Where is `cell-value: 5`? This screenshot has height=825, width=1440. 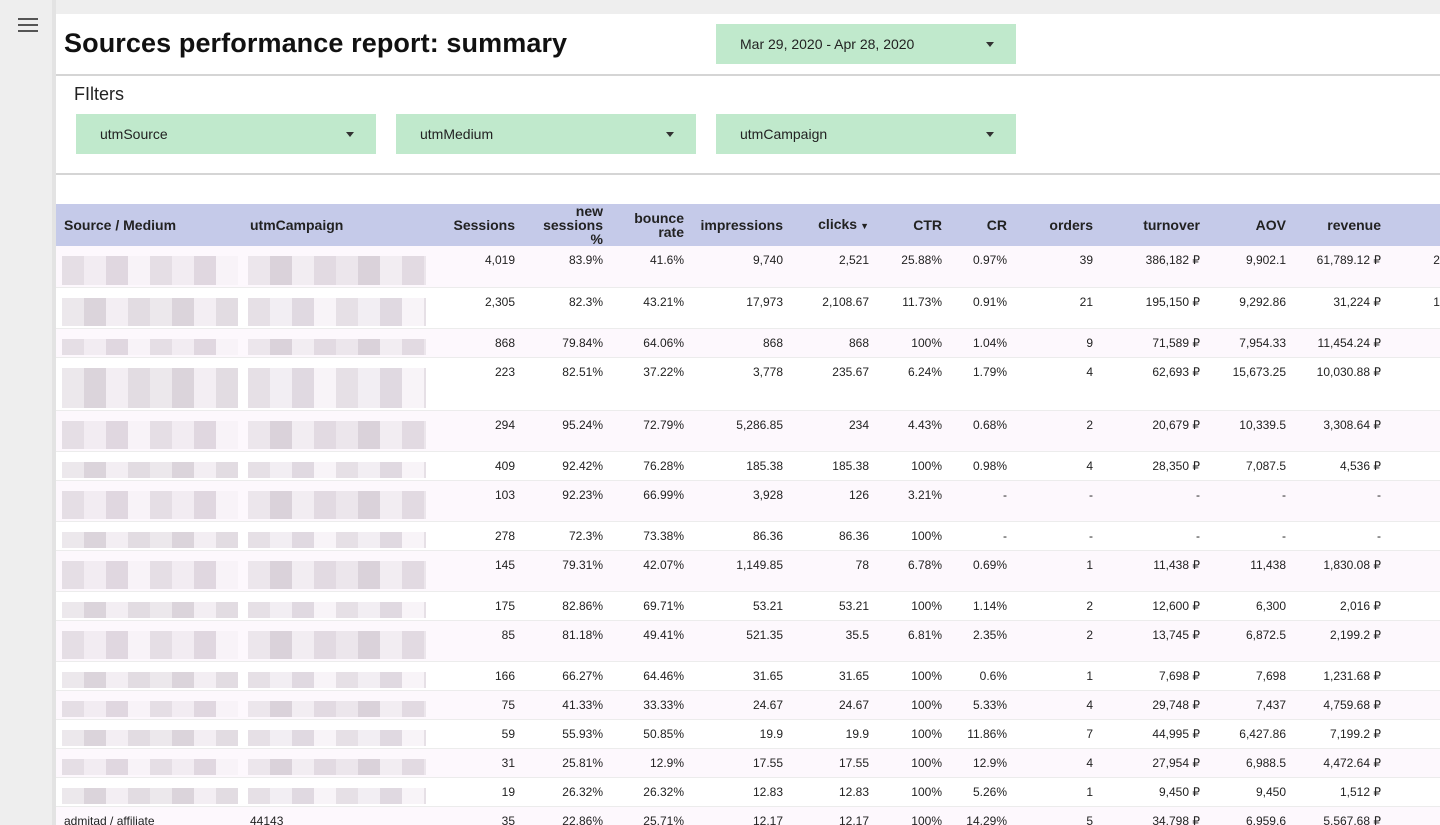
cell-value: 5 is located at coordinates (1056, 815).